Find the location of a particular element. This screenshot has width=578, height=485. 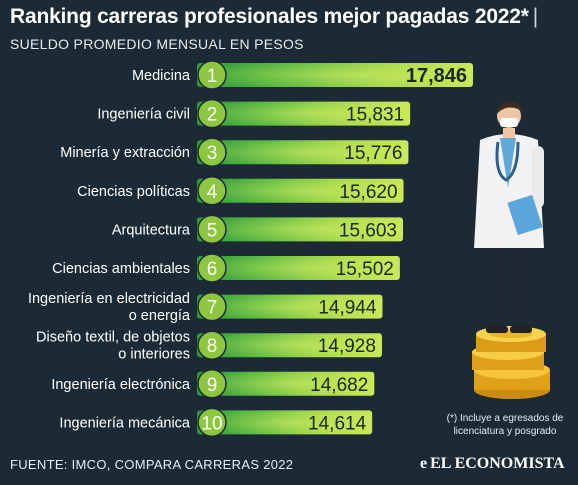

doctor-on-coins-icon is located at coordinates (511, 250).